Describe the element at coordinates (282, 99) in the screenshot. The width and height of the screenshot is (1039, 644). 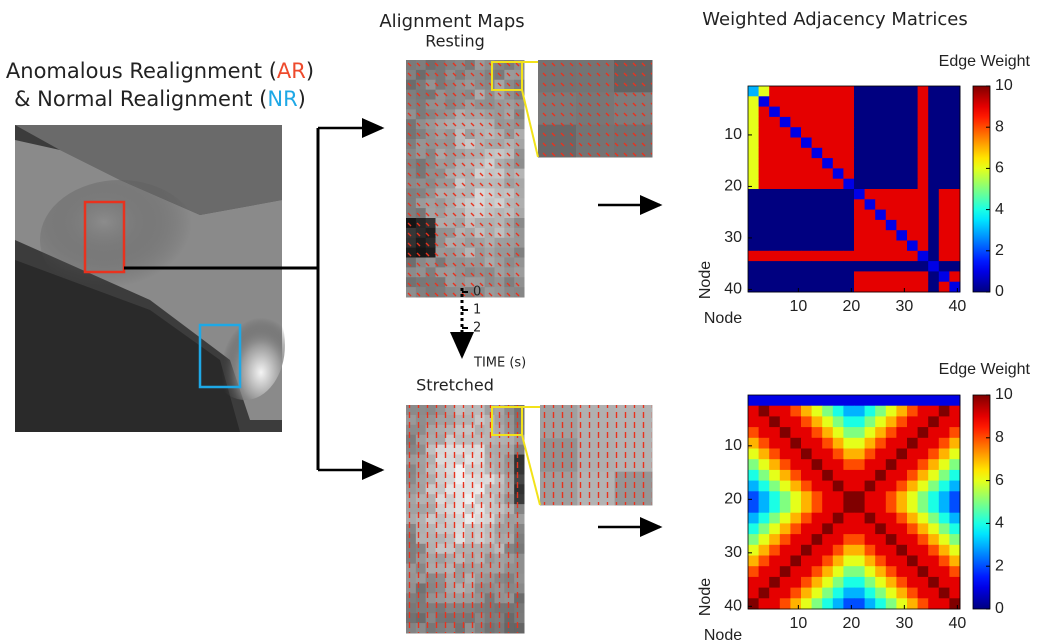
I see `nr-label: NR` at that location.